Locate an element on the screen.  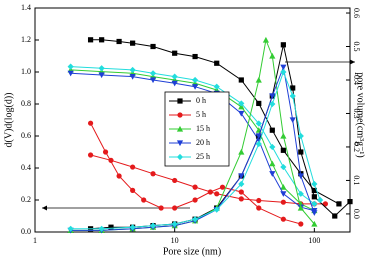
y2-axis-label: pore volume(cm³g⁻¹) is located at coordinates (360, 114).